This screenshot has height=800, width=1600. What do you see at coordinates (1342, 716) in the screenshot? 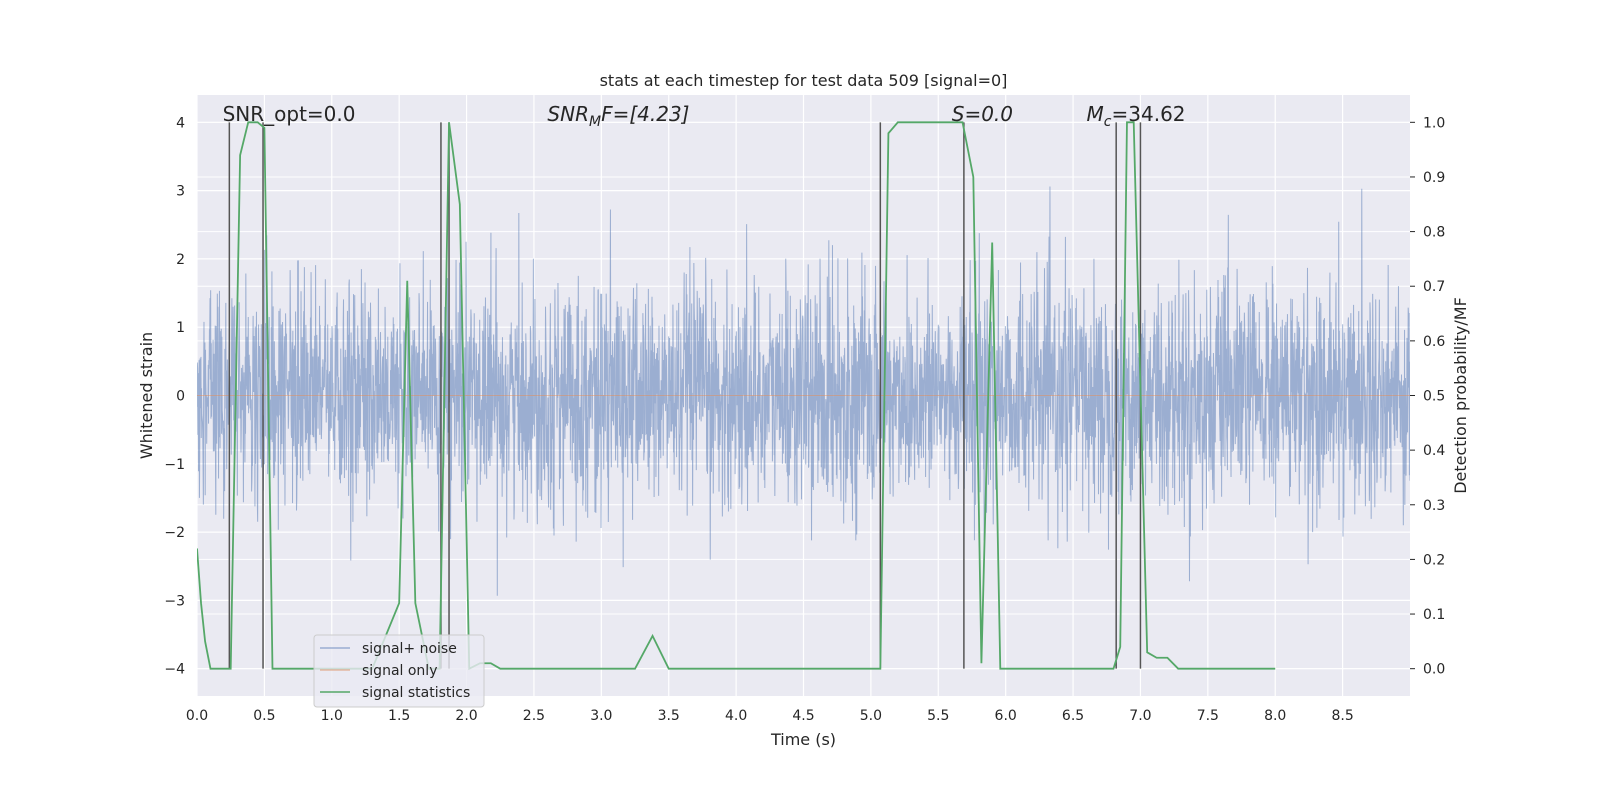
I see `x-tick-label-17: 8.5` at bounding box center [1342, 716].